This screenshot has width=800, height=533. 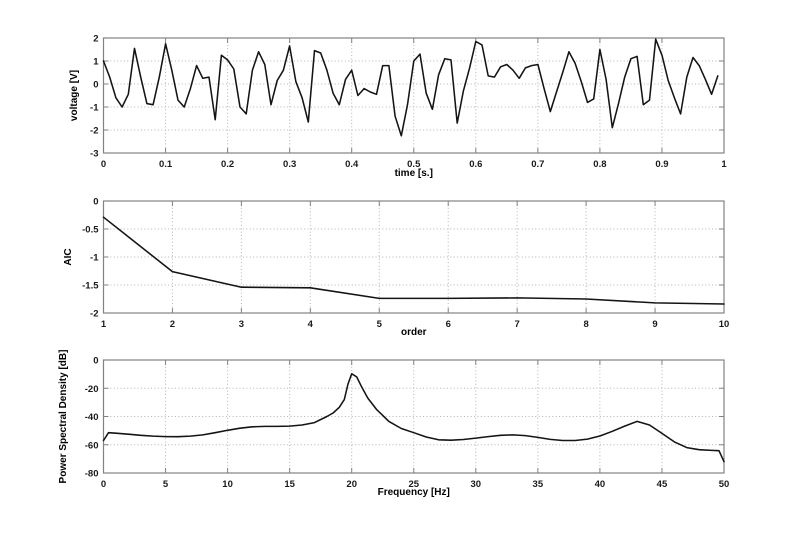 I want to click on x-tick-label: 35, so click(x=538, y=484).